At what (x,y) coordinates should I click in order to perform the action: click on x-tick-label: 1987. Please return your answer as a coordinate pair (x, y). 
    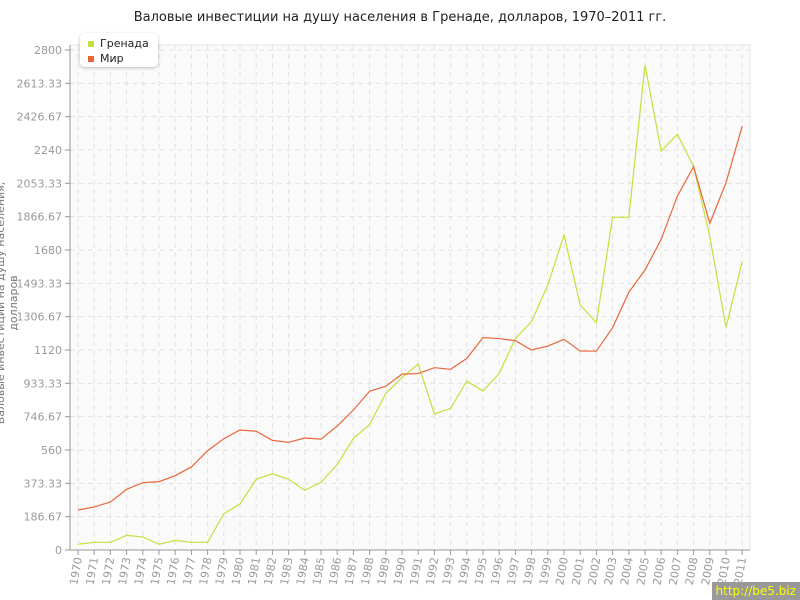
    Looking at the image, I should click on (352, 571).